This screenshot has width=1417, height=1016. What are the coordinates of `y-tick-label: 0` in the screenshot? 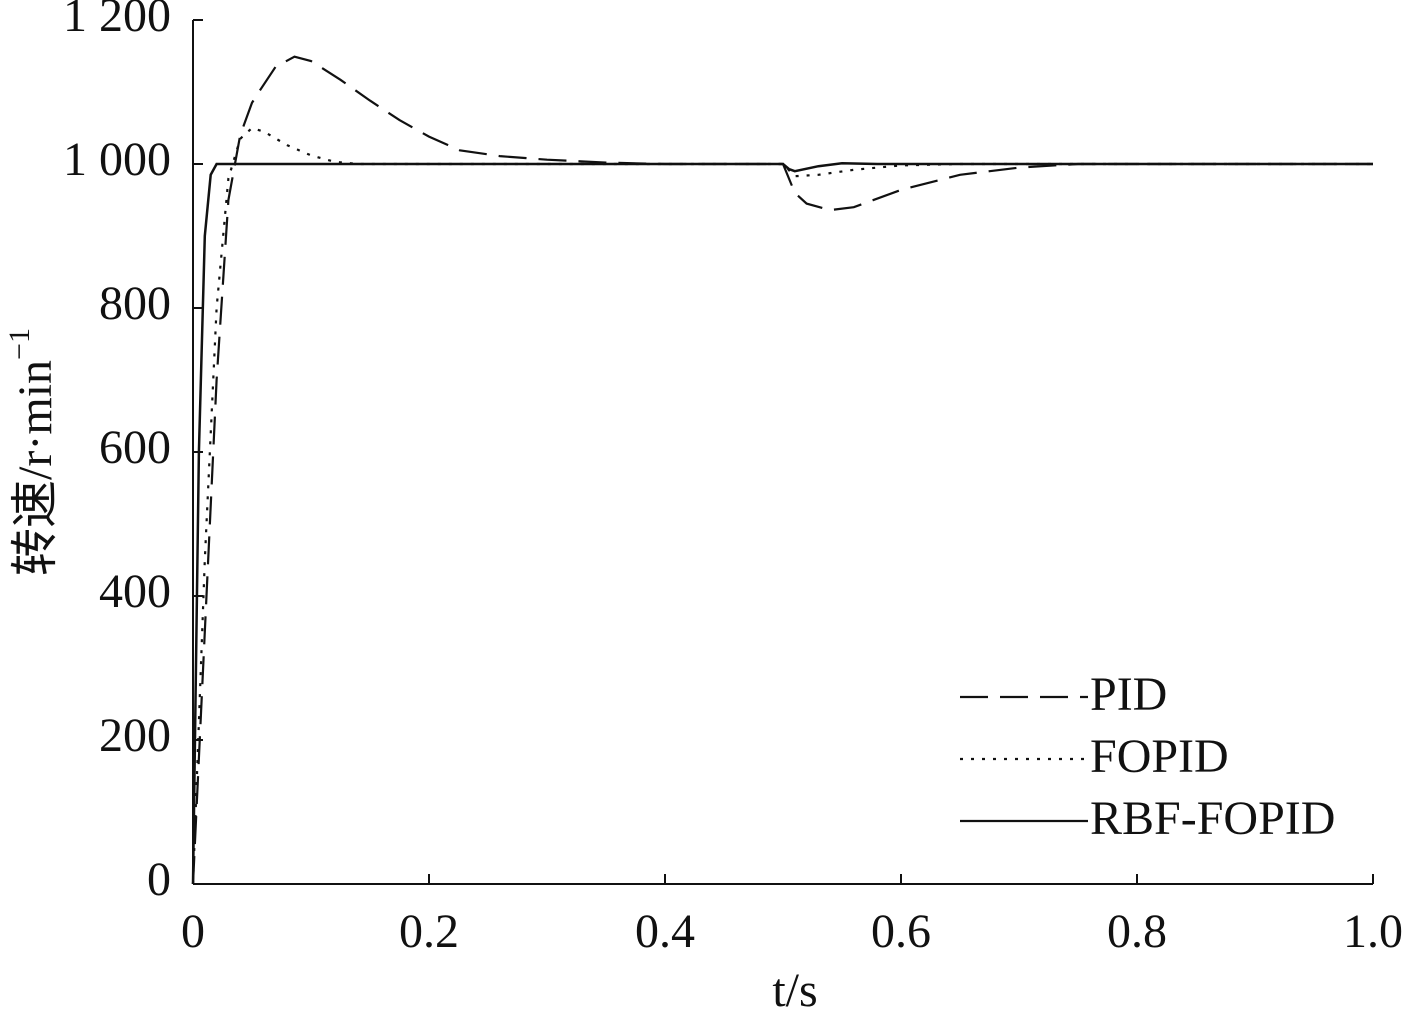 It's located at (159, 879).